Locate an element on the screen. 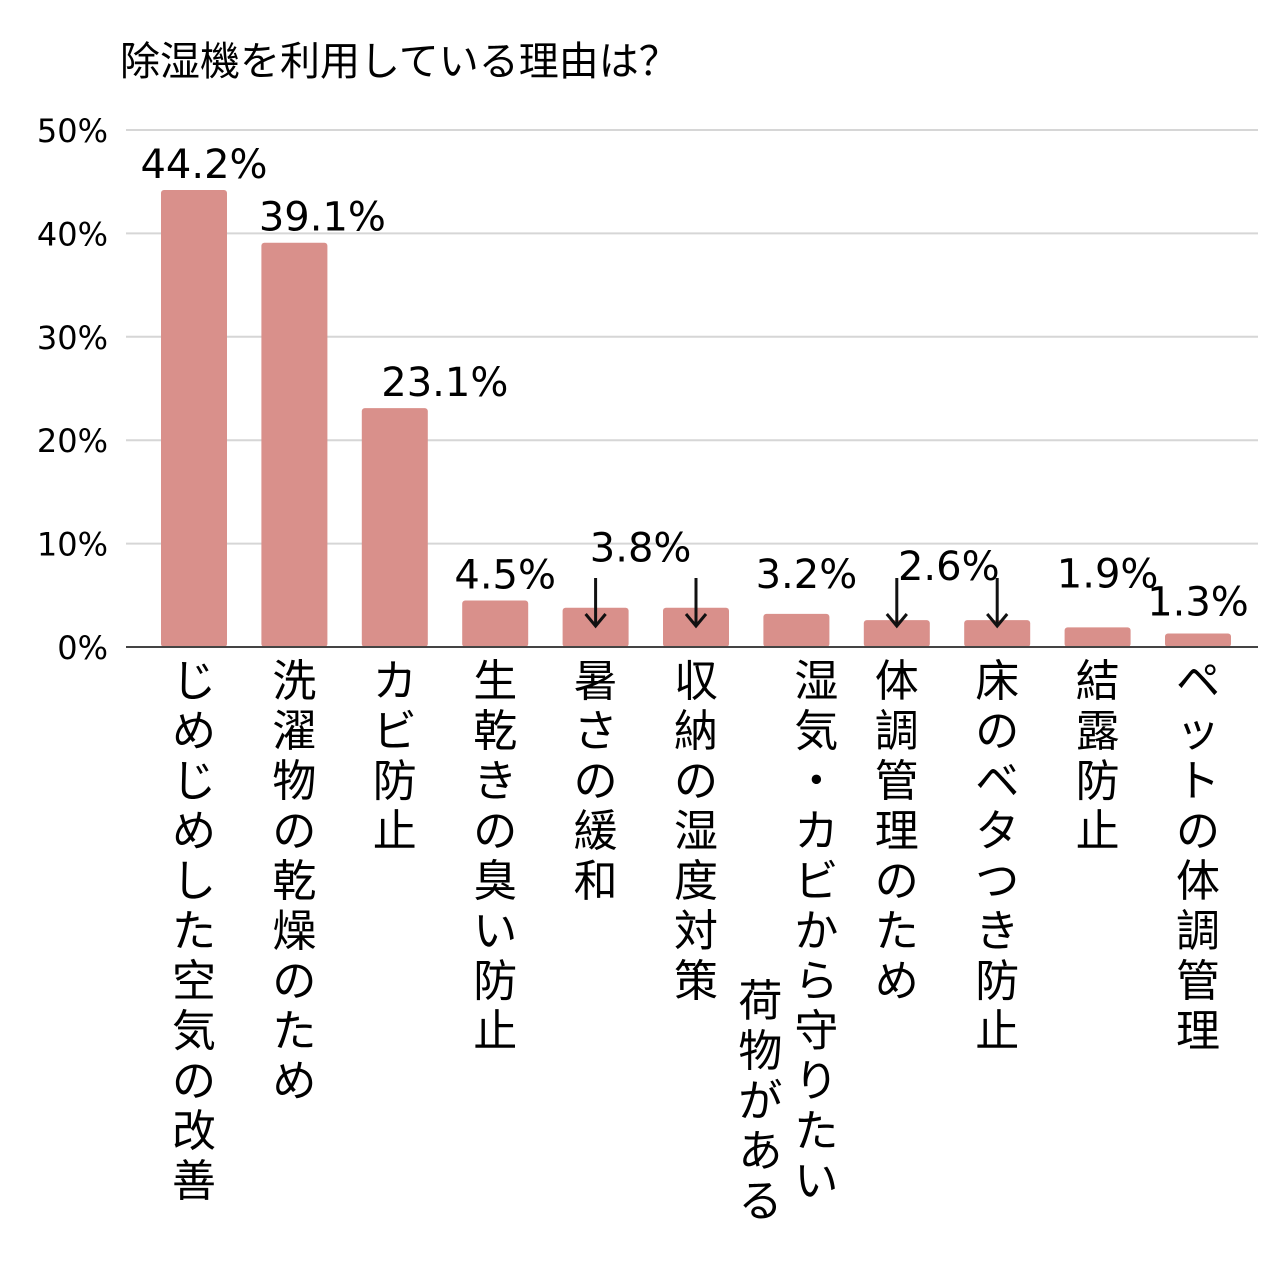 This screenshot has height=1280, width=1280. category-label-char: 濯 is located at coordinates (294, 731).